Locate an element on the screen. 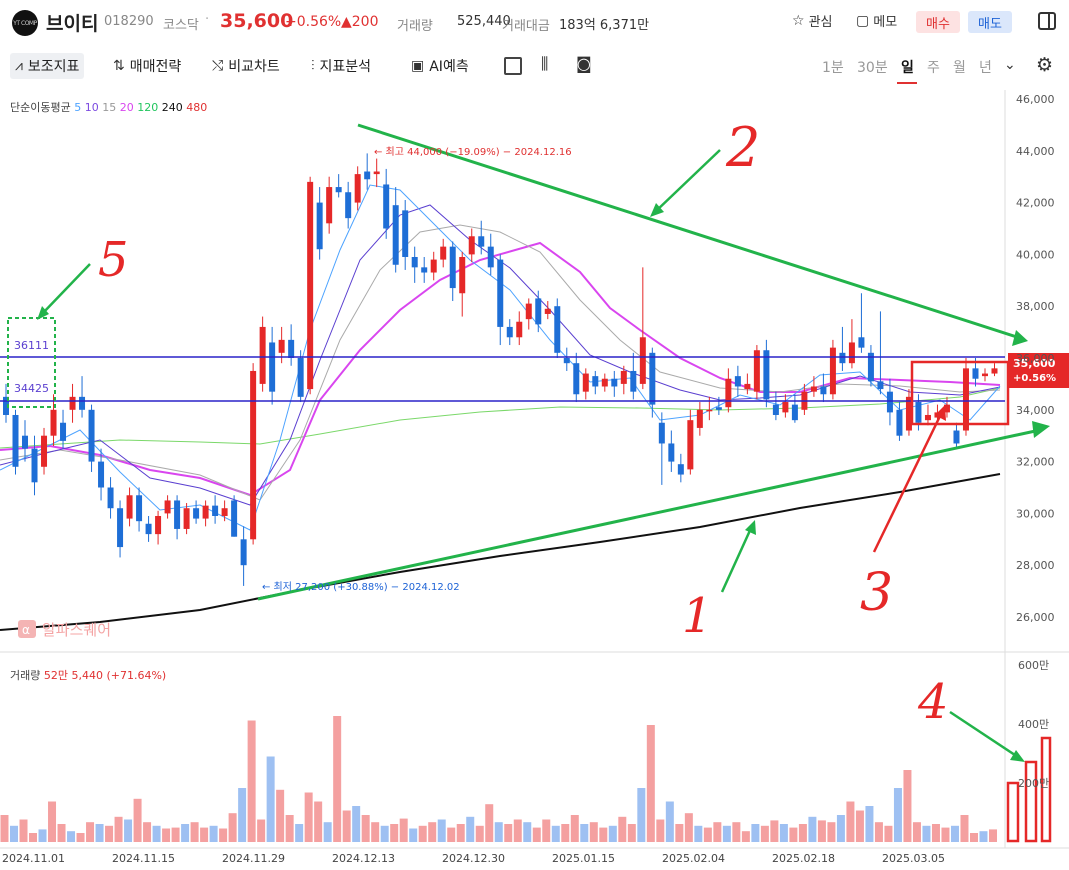 This screenshot has width=1069, height=870. memo-button: ▢ 메모 is located at coordinates (876, 21).